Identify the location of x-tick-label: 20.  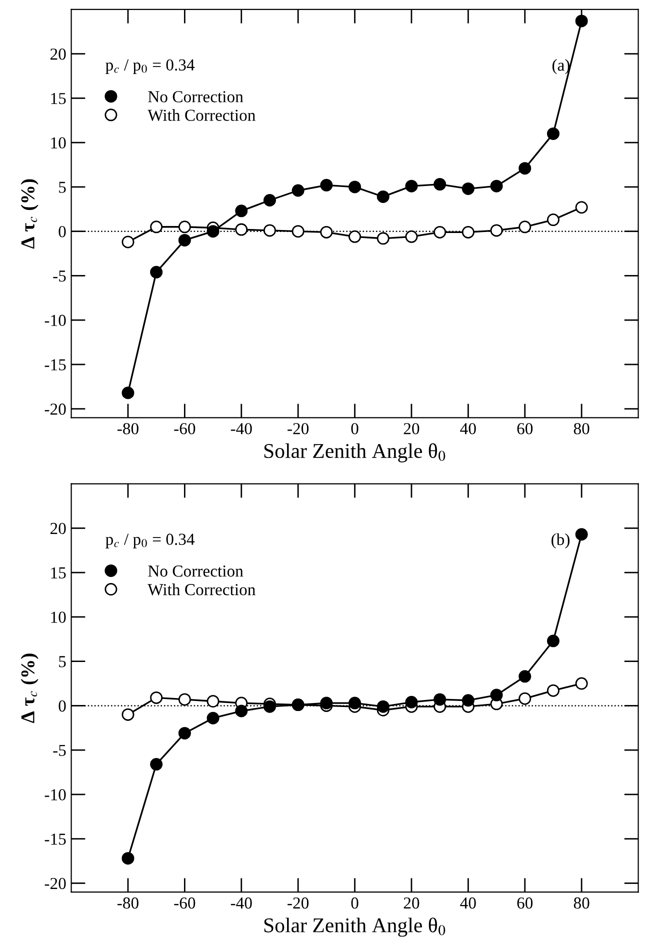
(412, 428).